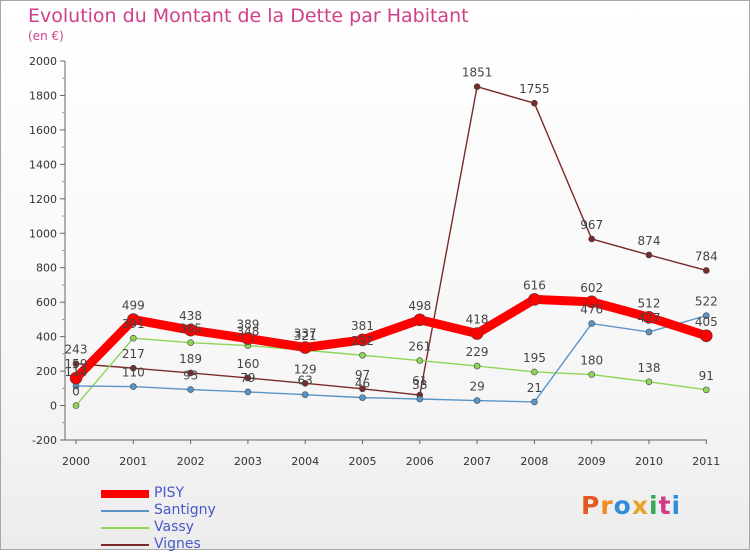  Describe the element at coordinates (706, 322) in the screenshot. I see `data-label-pisy: 405` at that location.